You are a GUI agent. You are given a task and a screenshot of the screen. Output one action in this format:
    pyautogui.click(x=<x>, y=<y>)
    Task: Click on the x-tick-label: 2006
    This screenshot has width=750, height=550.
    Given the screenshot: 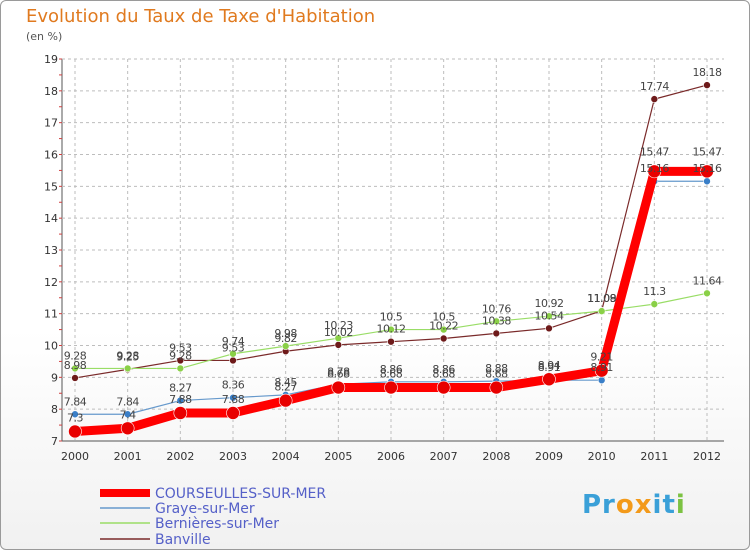 What is the action you would take?
    pyautogui.click(x=391, y=456)
    